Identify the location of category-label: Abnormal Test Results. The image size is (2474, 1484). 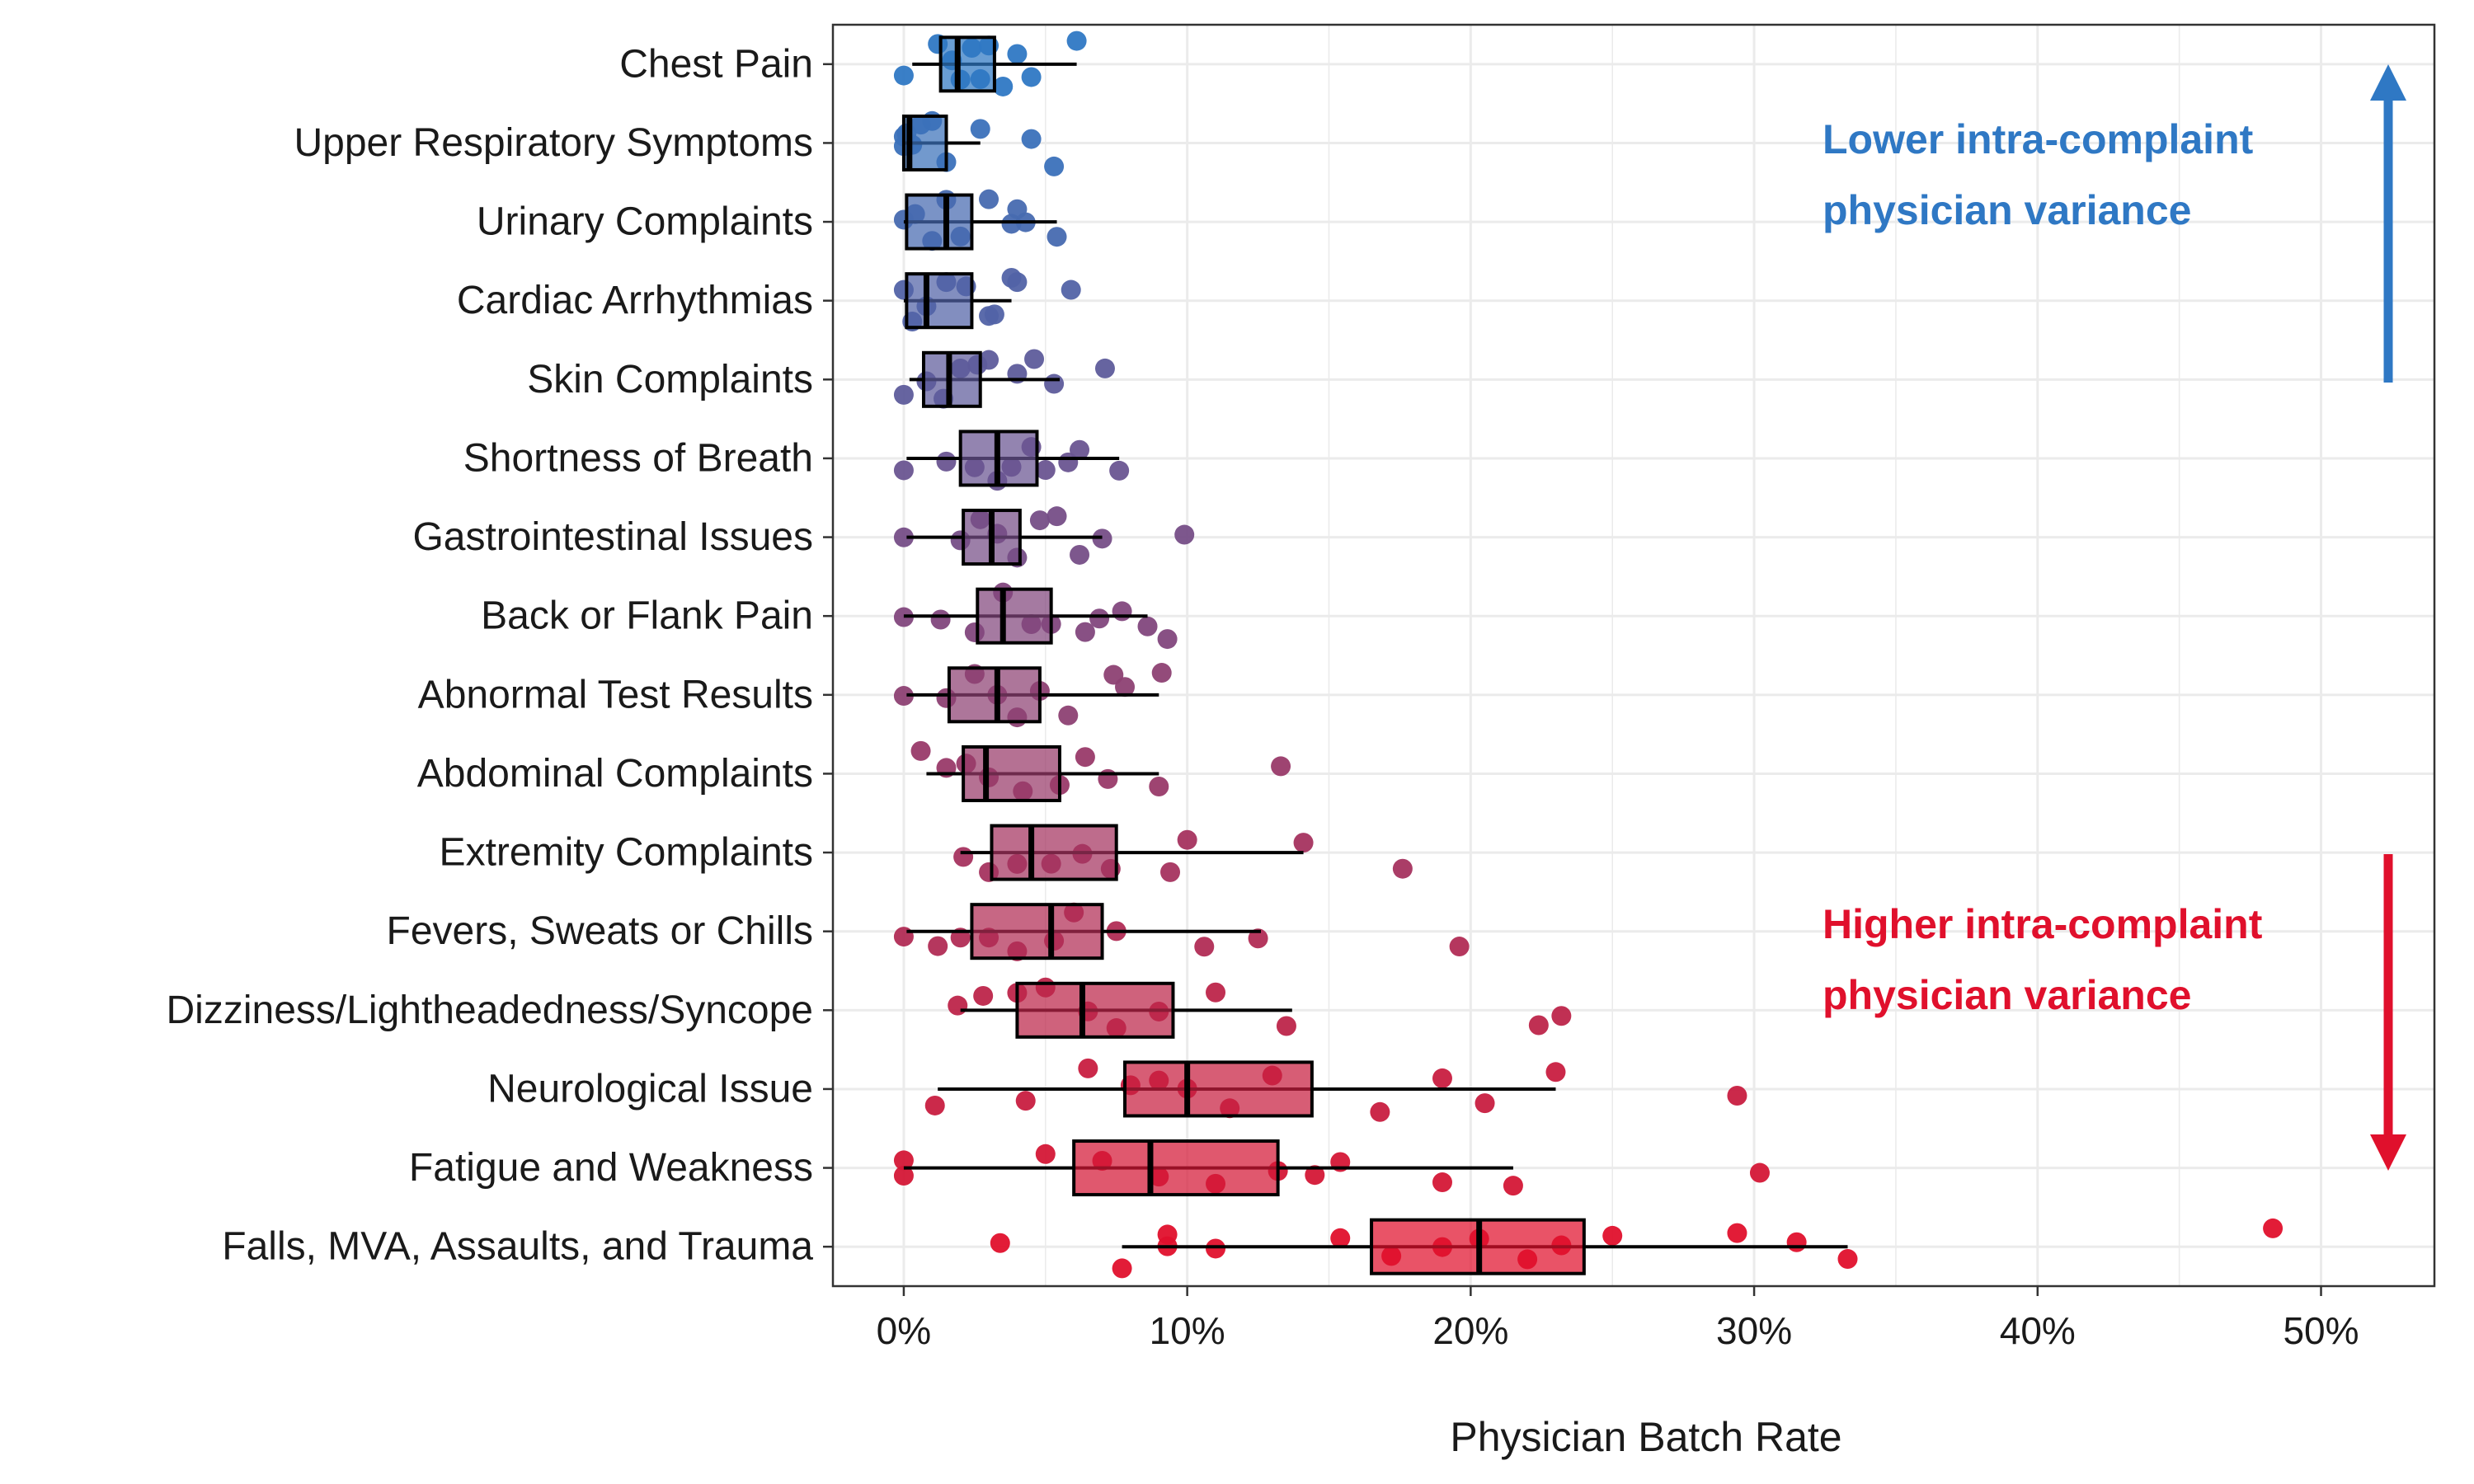
(615, 694).